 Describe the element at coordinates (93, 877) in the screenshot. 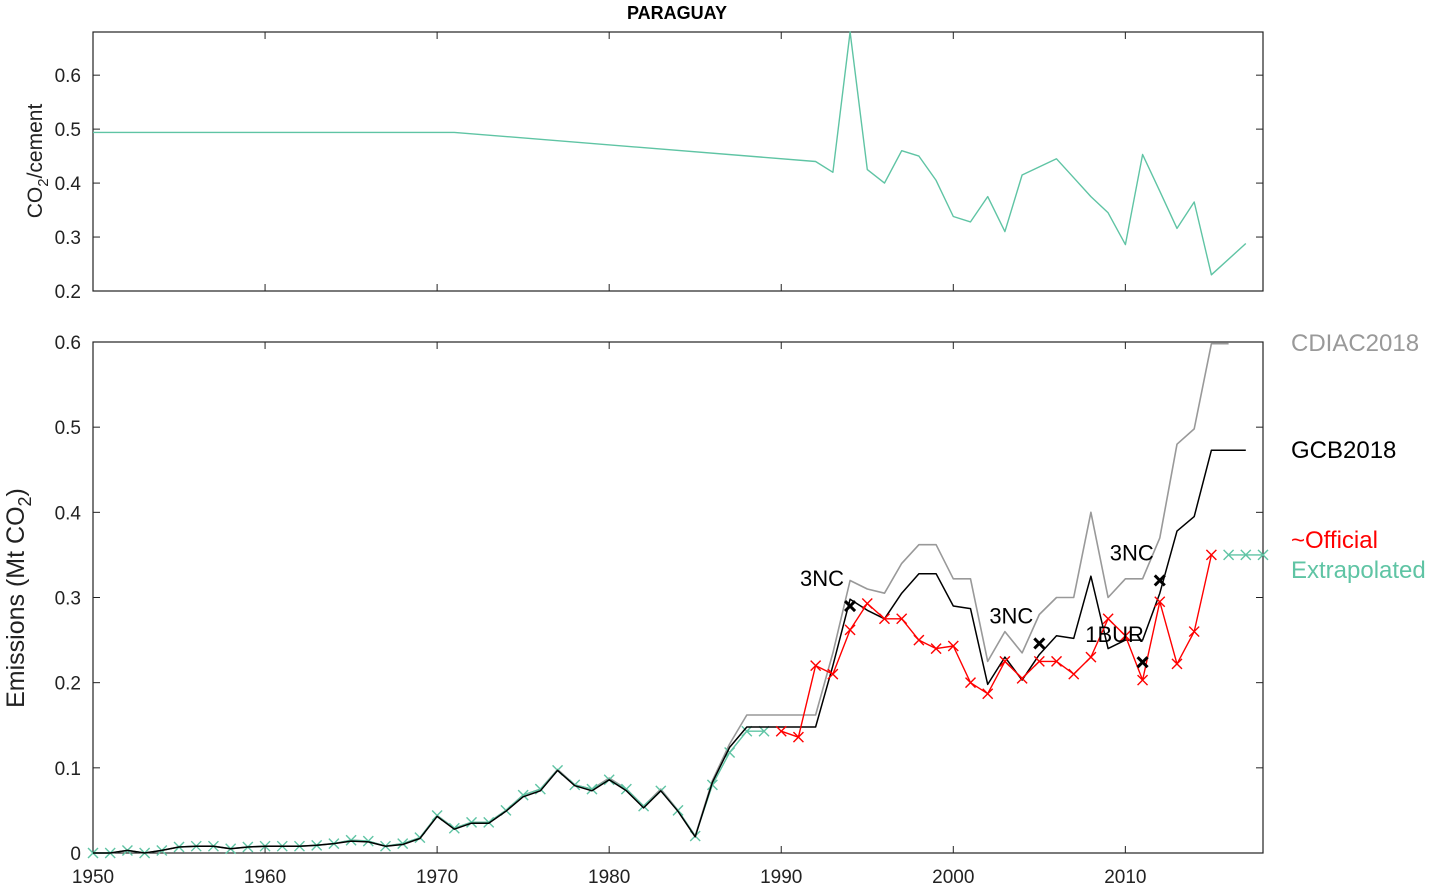

I see `x-tick-label: 1950` at that location.